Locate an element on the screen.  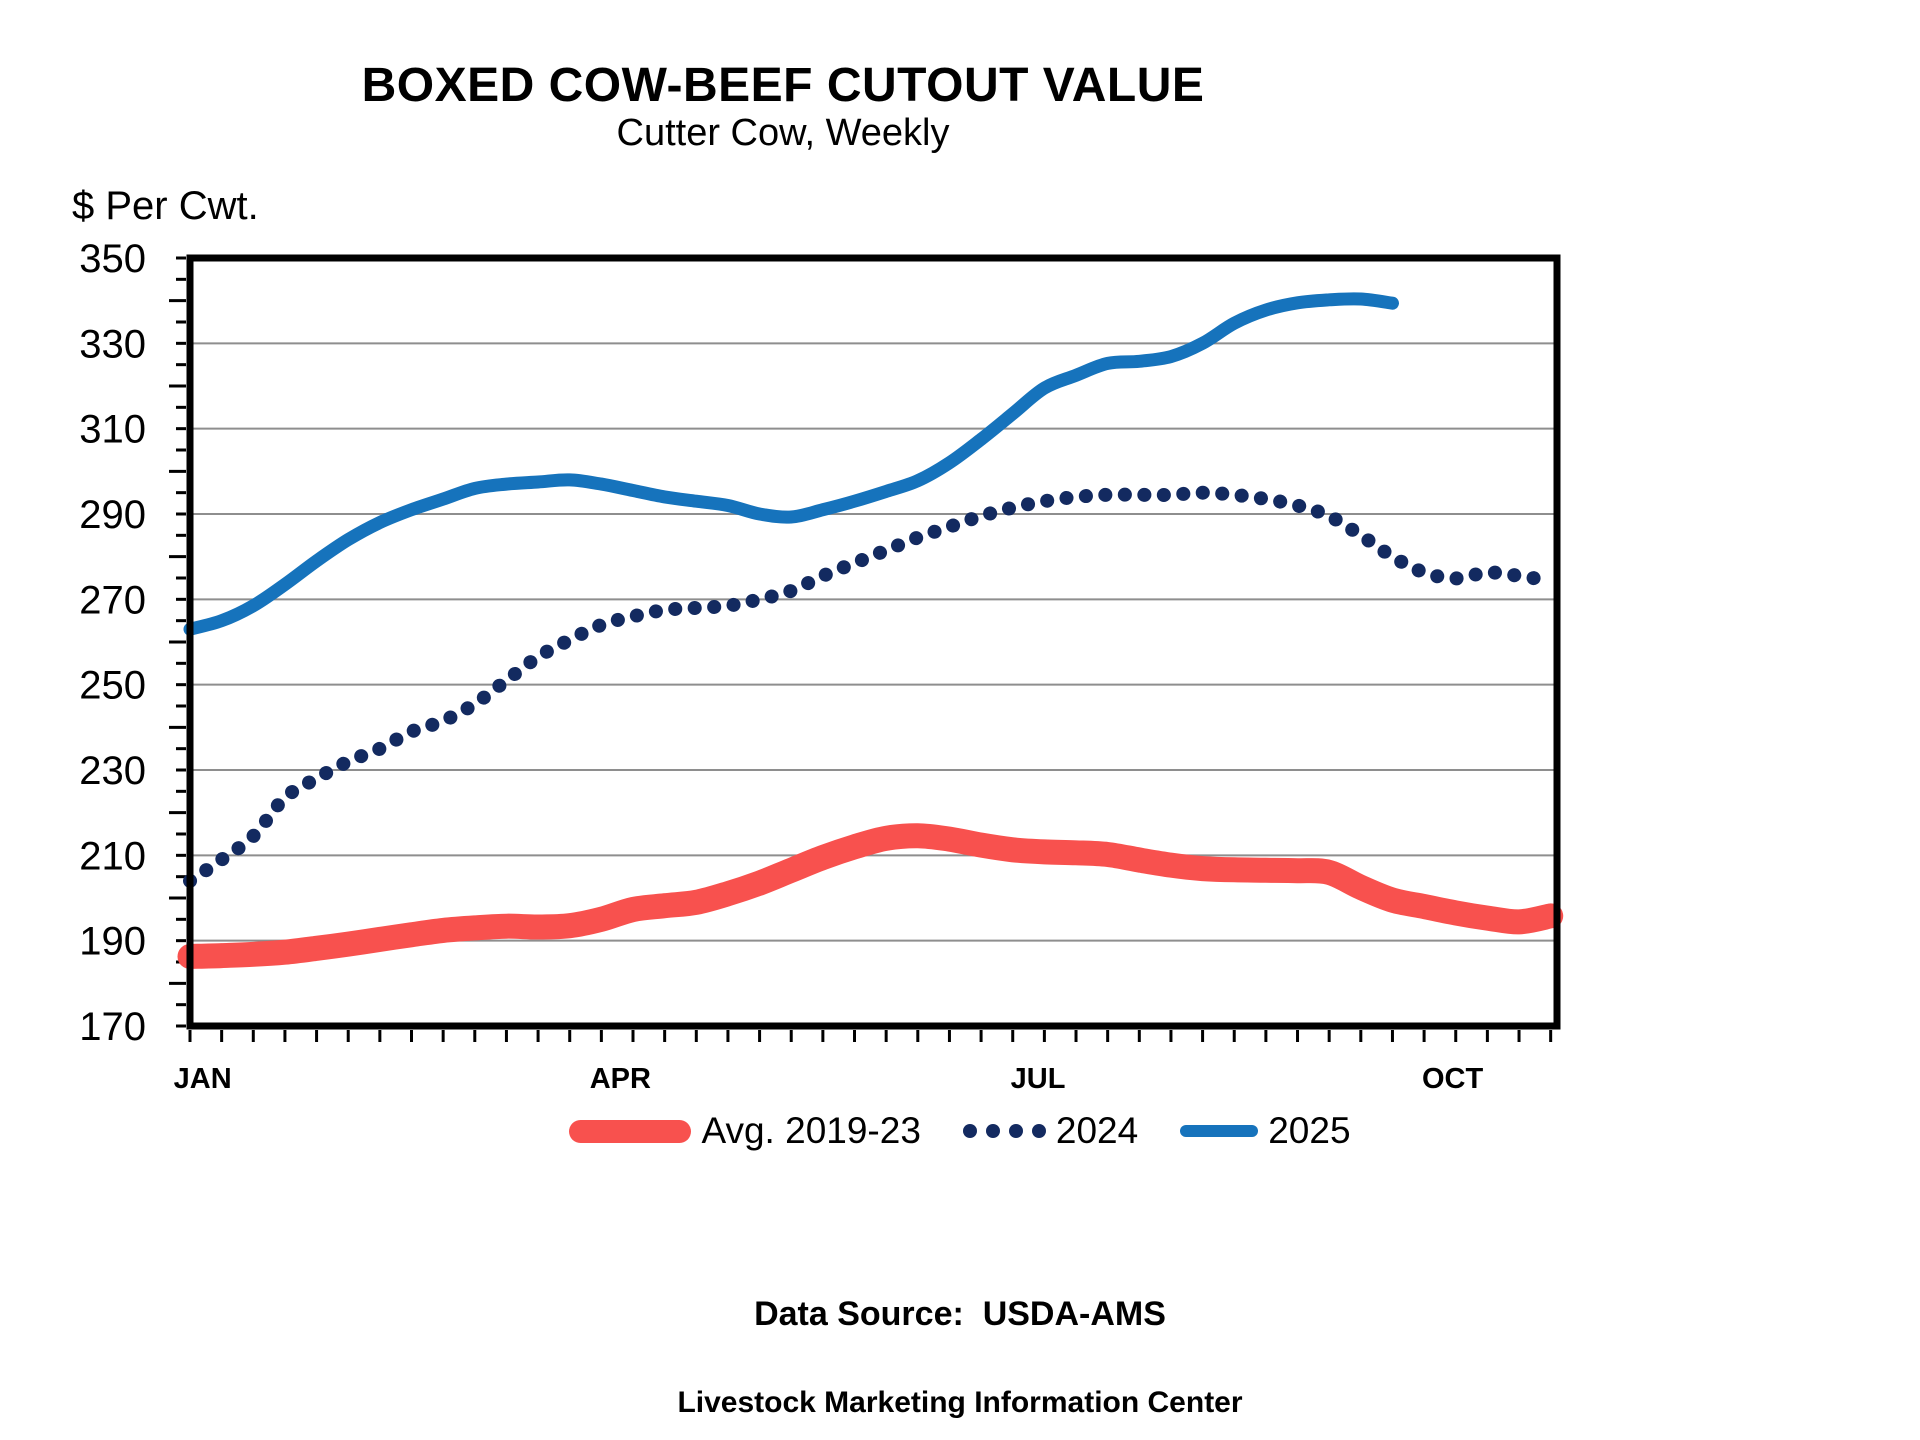
x-axis-month-label-APR: APR is located at coordinates (620, 1079).